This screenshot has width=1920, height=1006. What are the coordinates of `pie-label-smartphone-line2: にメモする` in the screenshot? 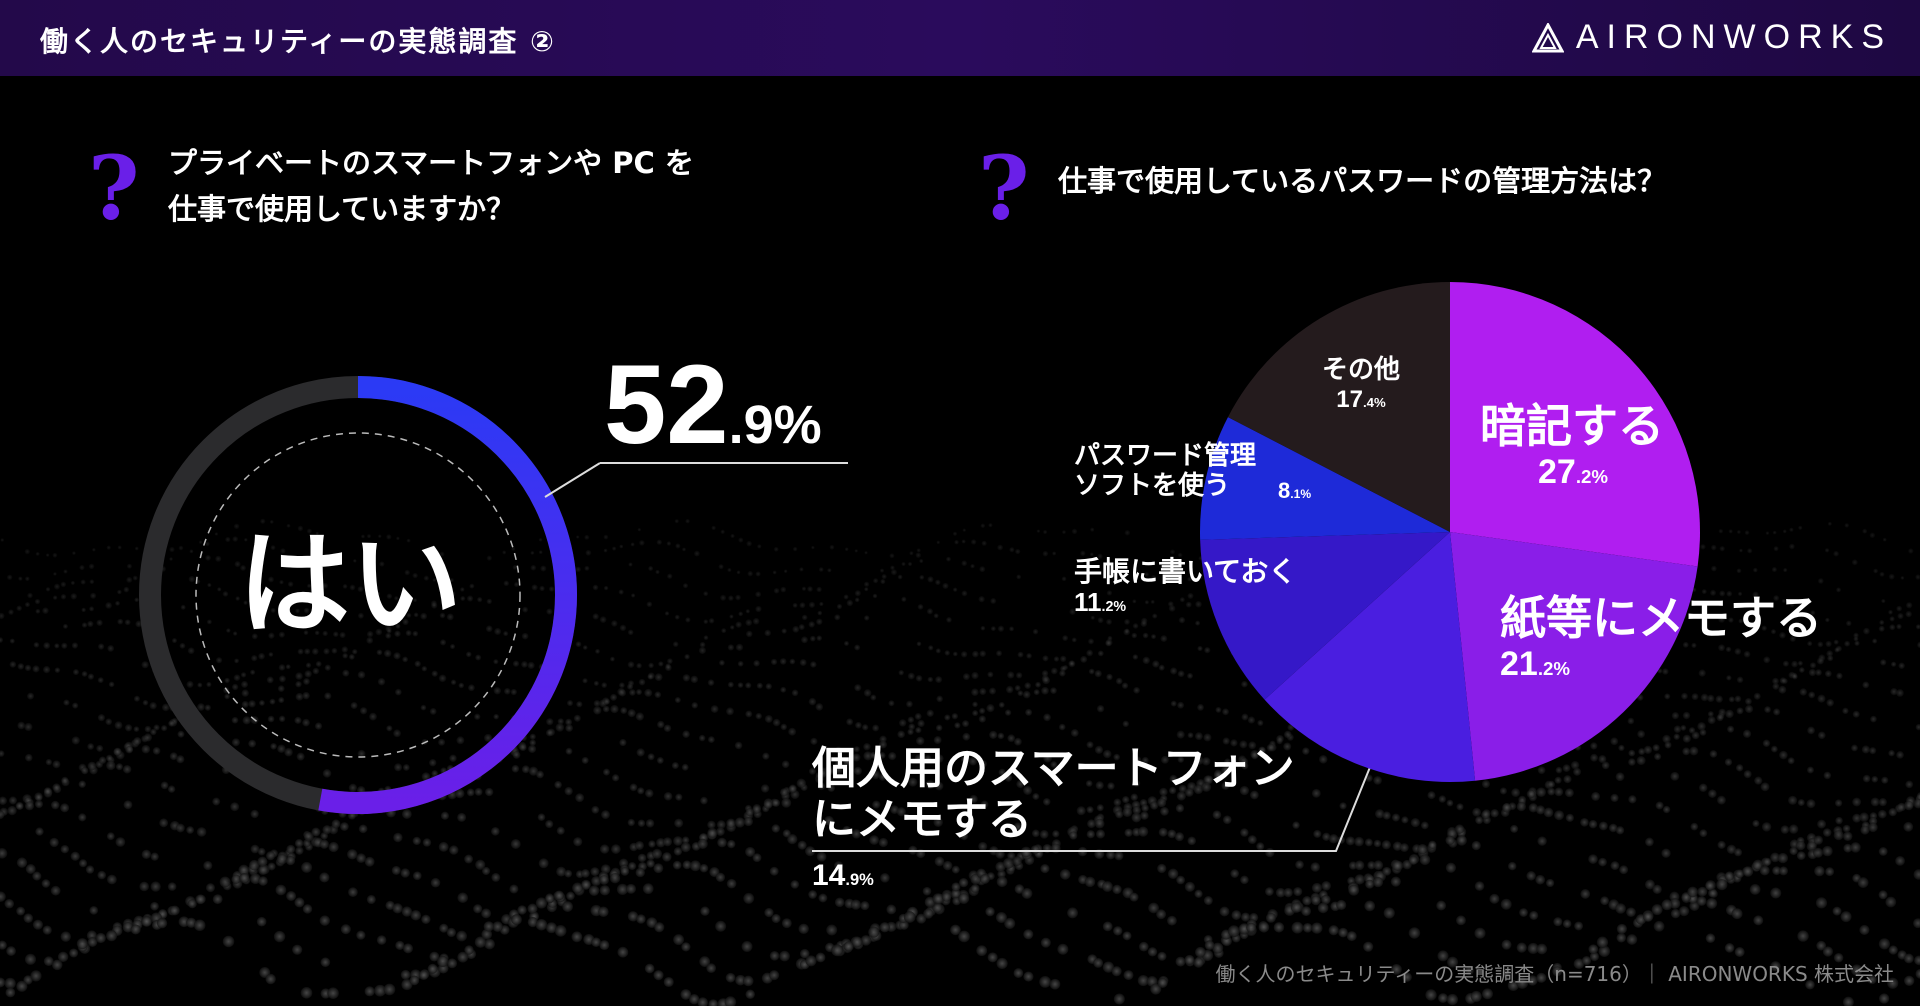 It's located at (922, 819).